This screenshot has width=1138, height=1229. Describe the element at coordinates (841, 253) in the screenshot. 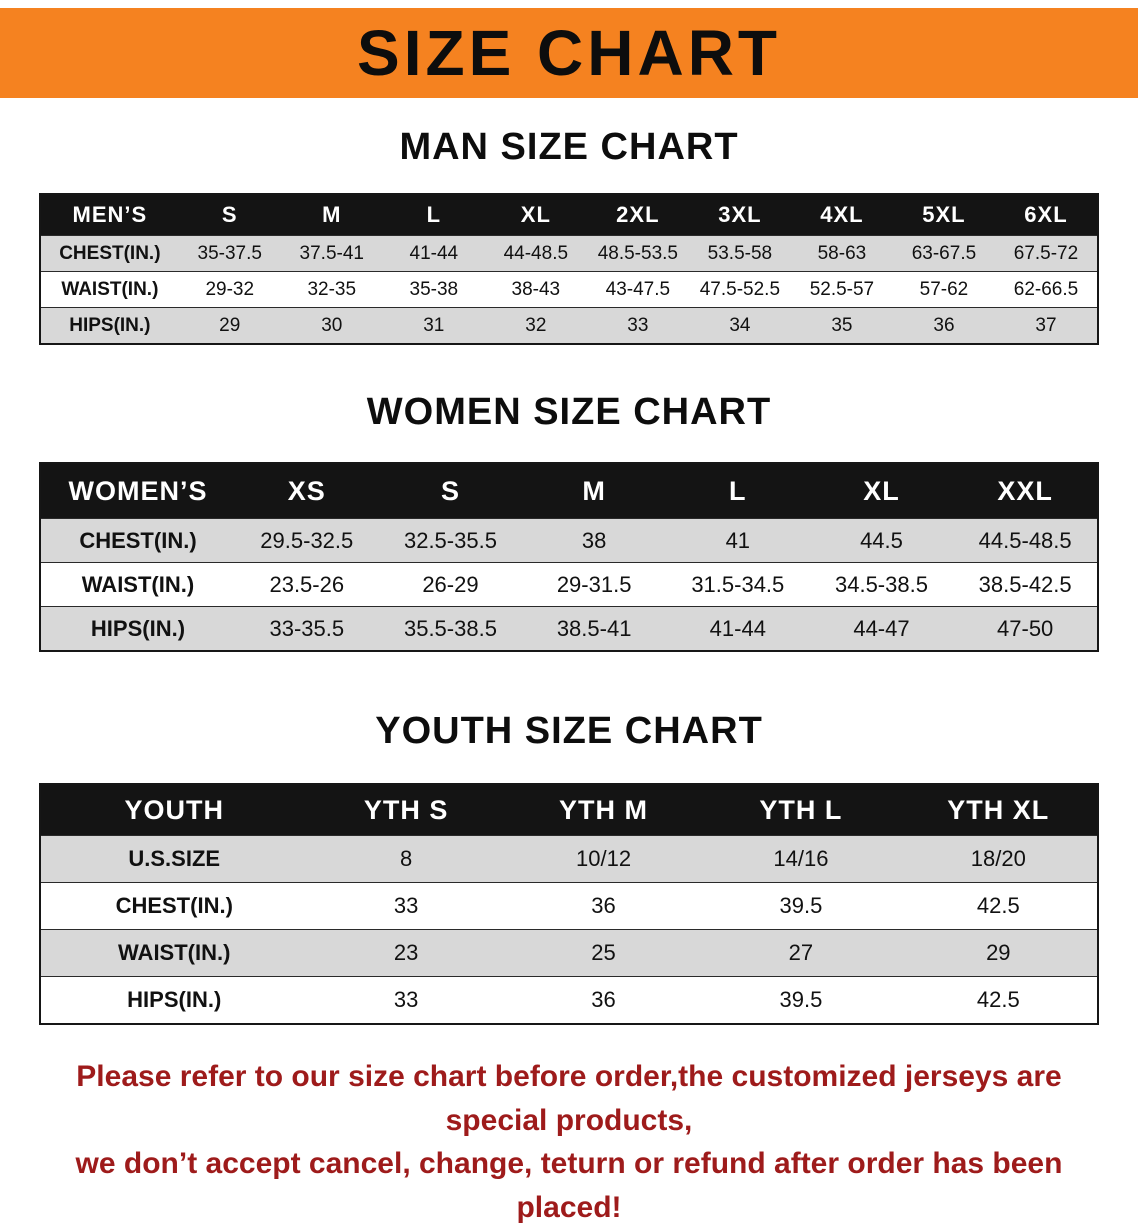

I see `table-cell: 58-63` at that location.